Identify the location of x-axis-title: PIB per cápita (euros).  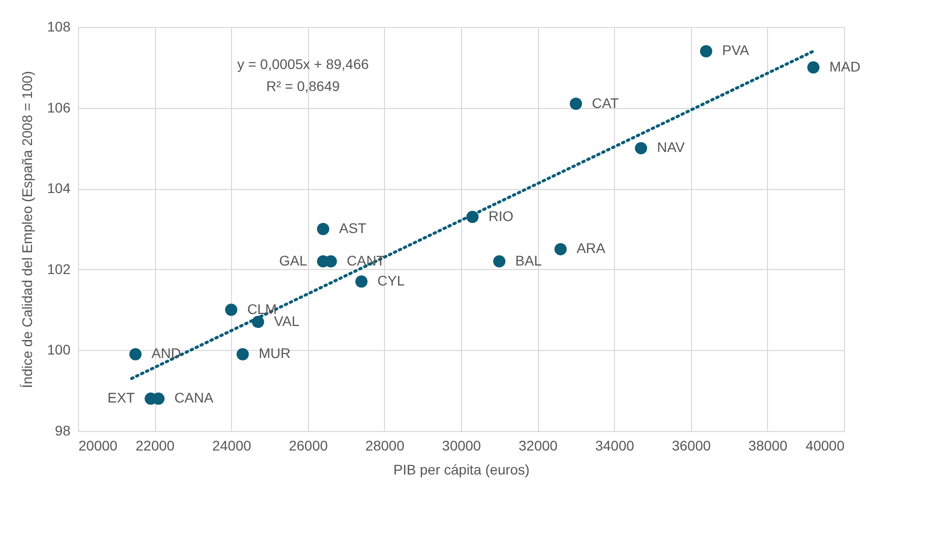
(461, 470).